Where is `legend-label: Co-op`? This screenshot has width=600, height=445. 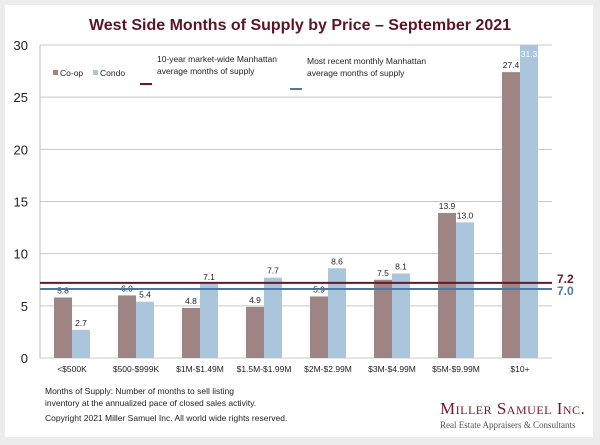
legend-label: Co-op is located at coordinates (71, 73).